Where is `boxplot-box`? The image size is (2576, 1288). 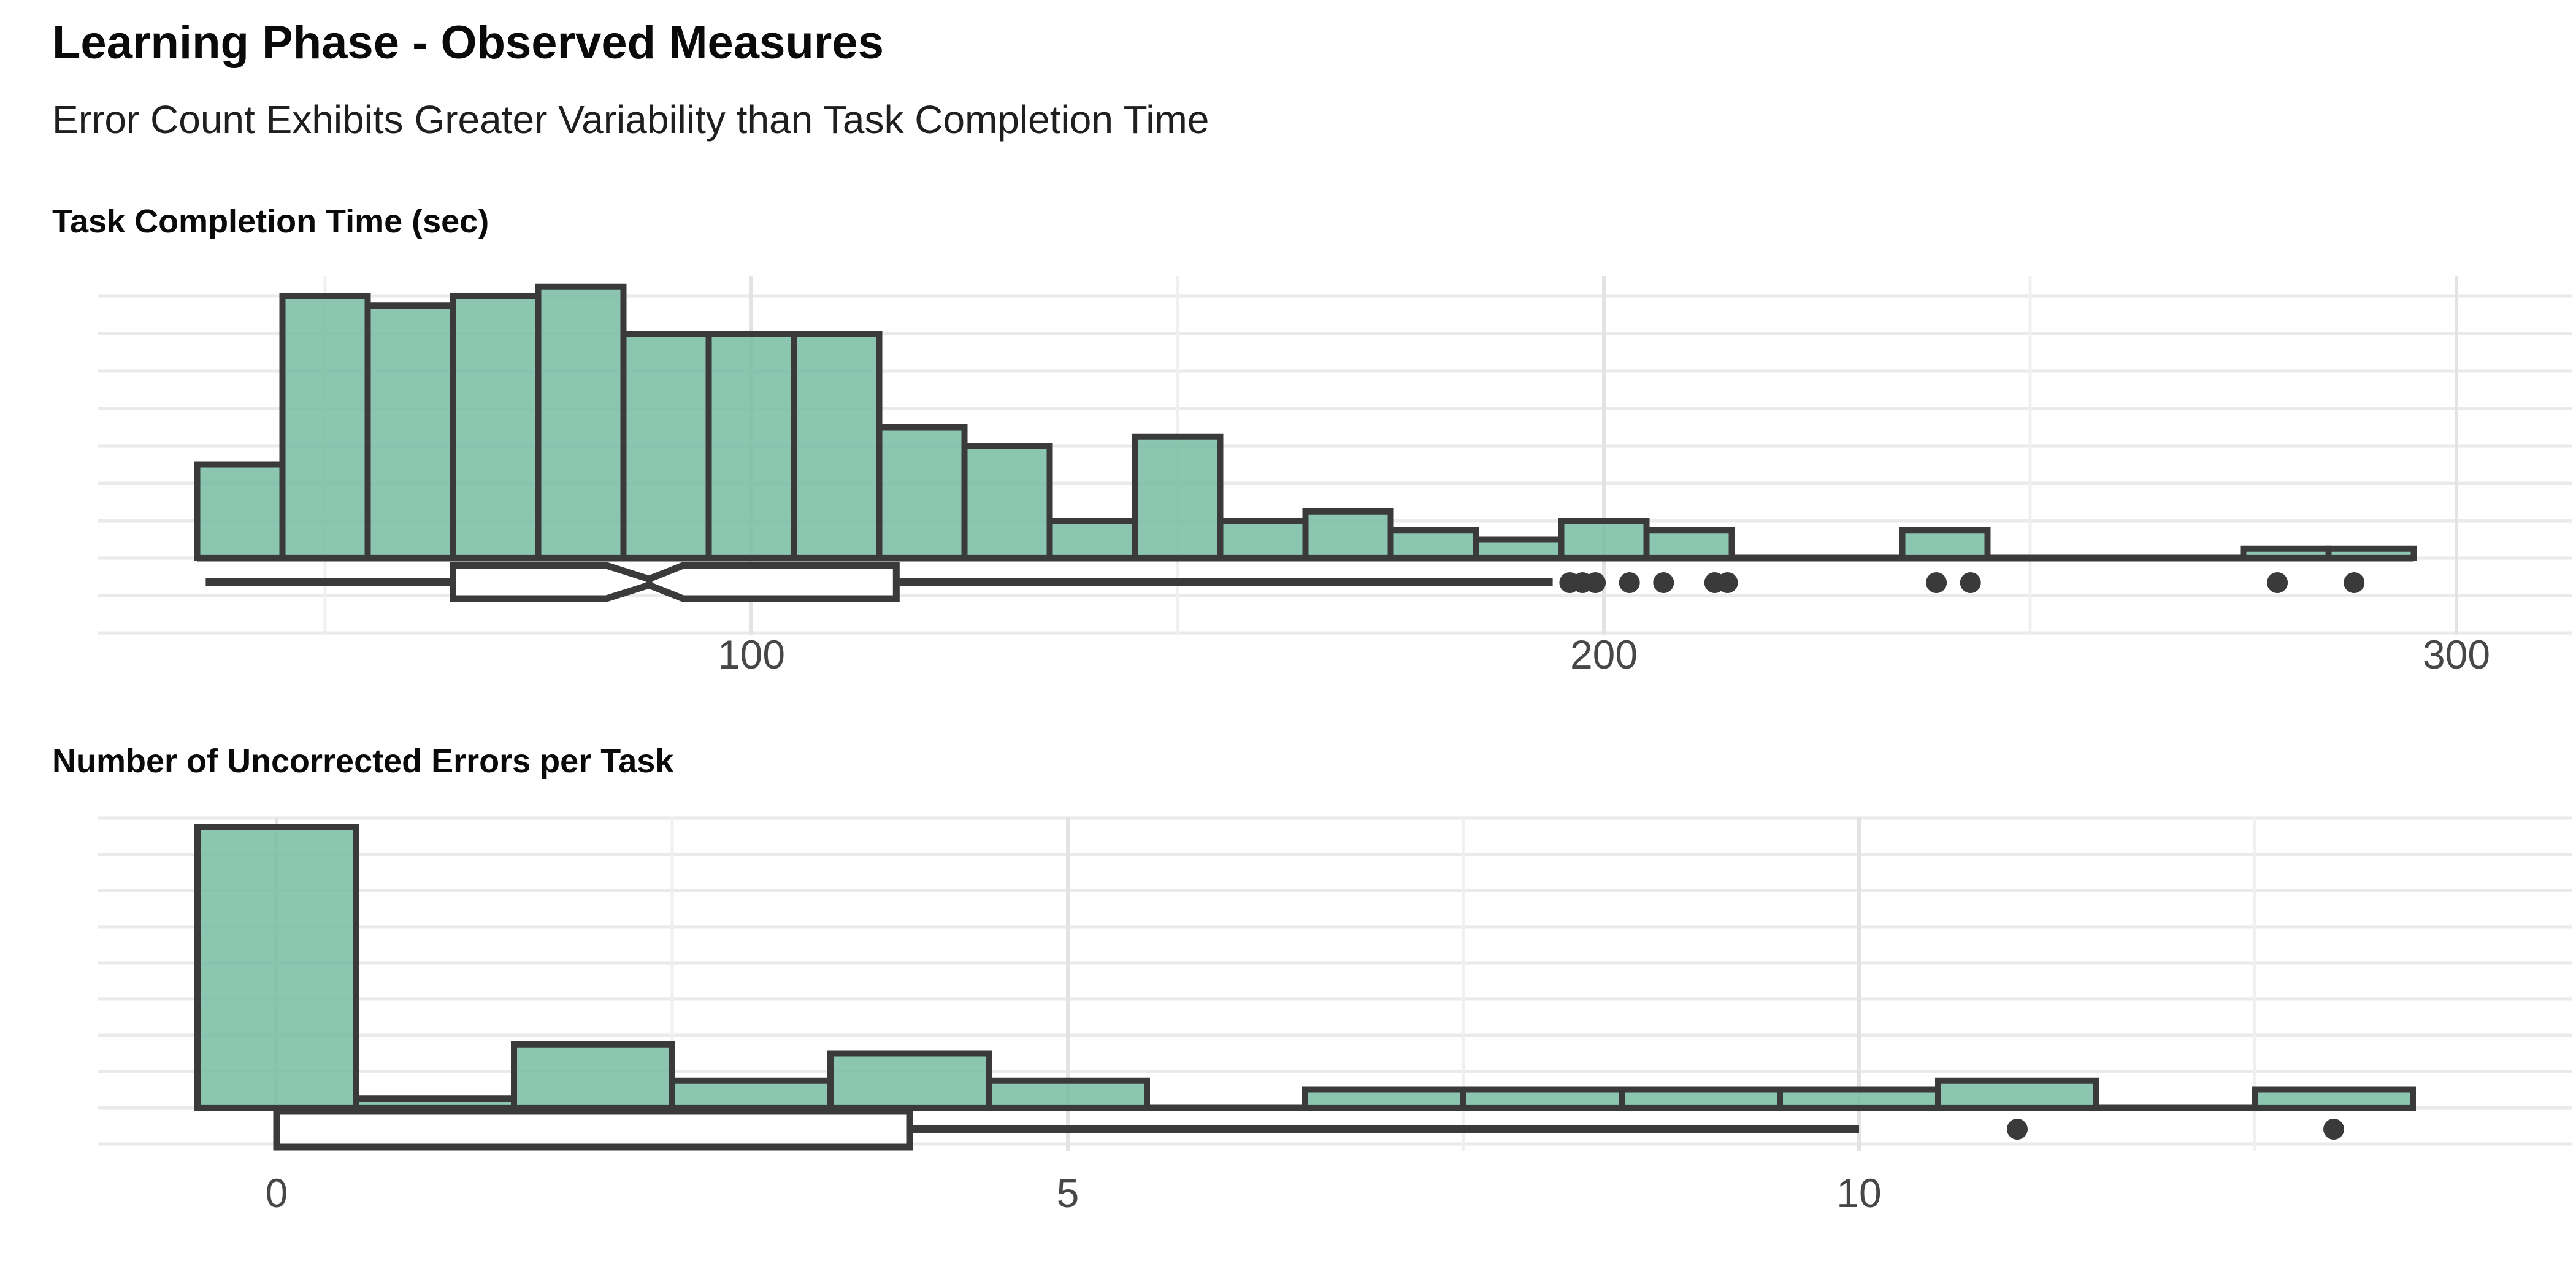 boxplot-box is located at coordinates (593, 1129).